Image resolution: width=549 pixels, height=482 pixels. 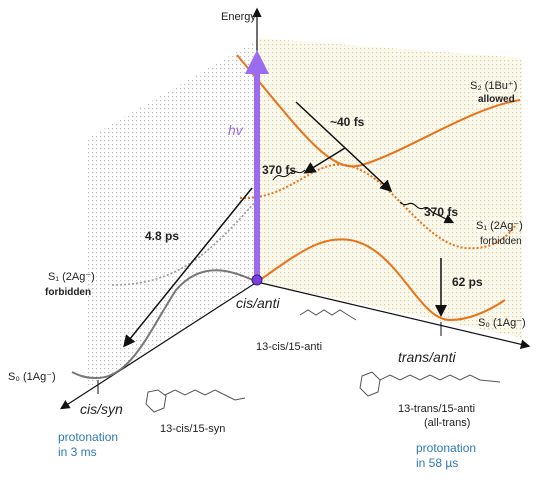 I want to click on s2-curve, so click(x=378, y=111).